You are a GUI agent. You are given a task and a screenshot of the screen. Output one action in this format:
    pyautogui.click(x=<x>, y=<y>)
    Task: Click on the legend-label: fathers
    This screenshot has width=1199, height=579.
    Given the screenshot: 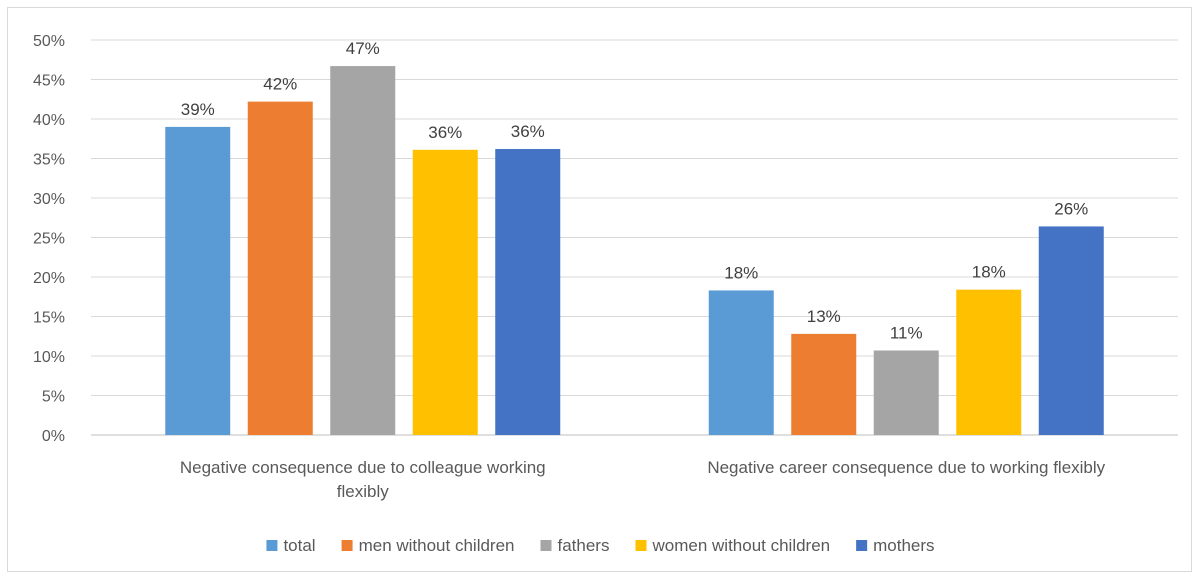 What is the action you would take?
    pyautogui.click(x=584, y=545)
    